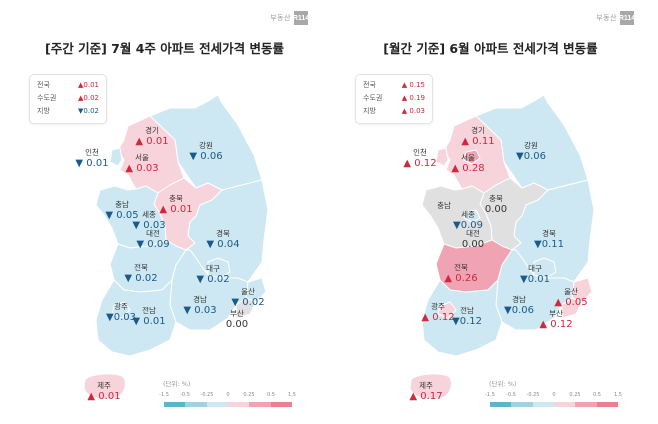  I want to click on region-value: ▼ 0.05, so click(122, 215).